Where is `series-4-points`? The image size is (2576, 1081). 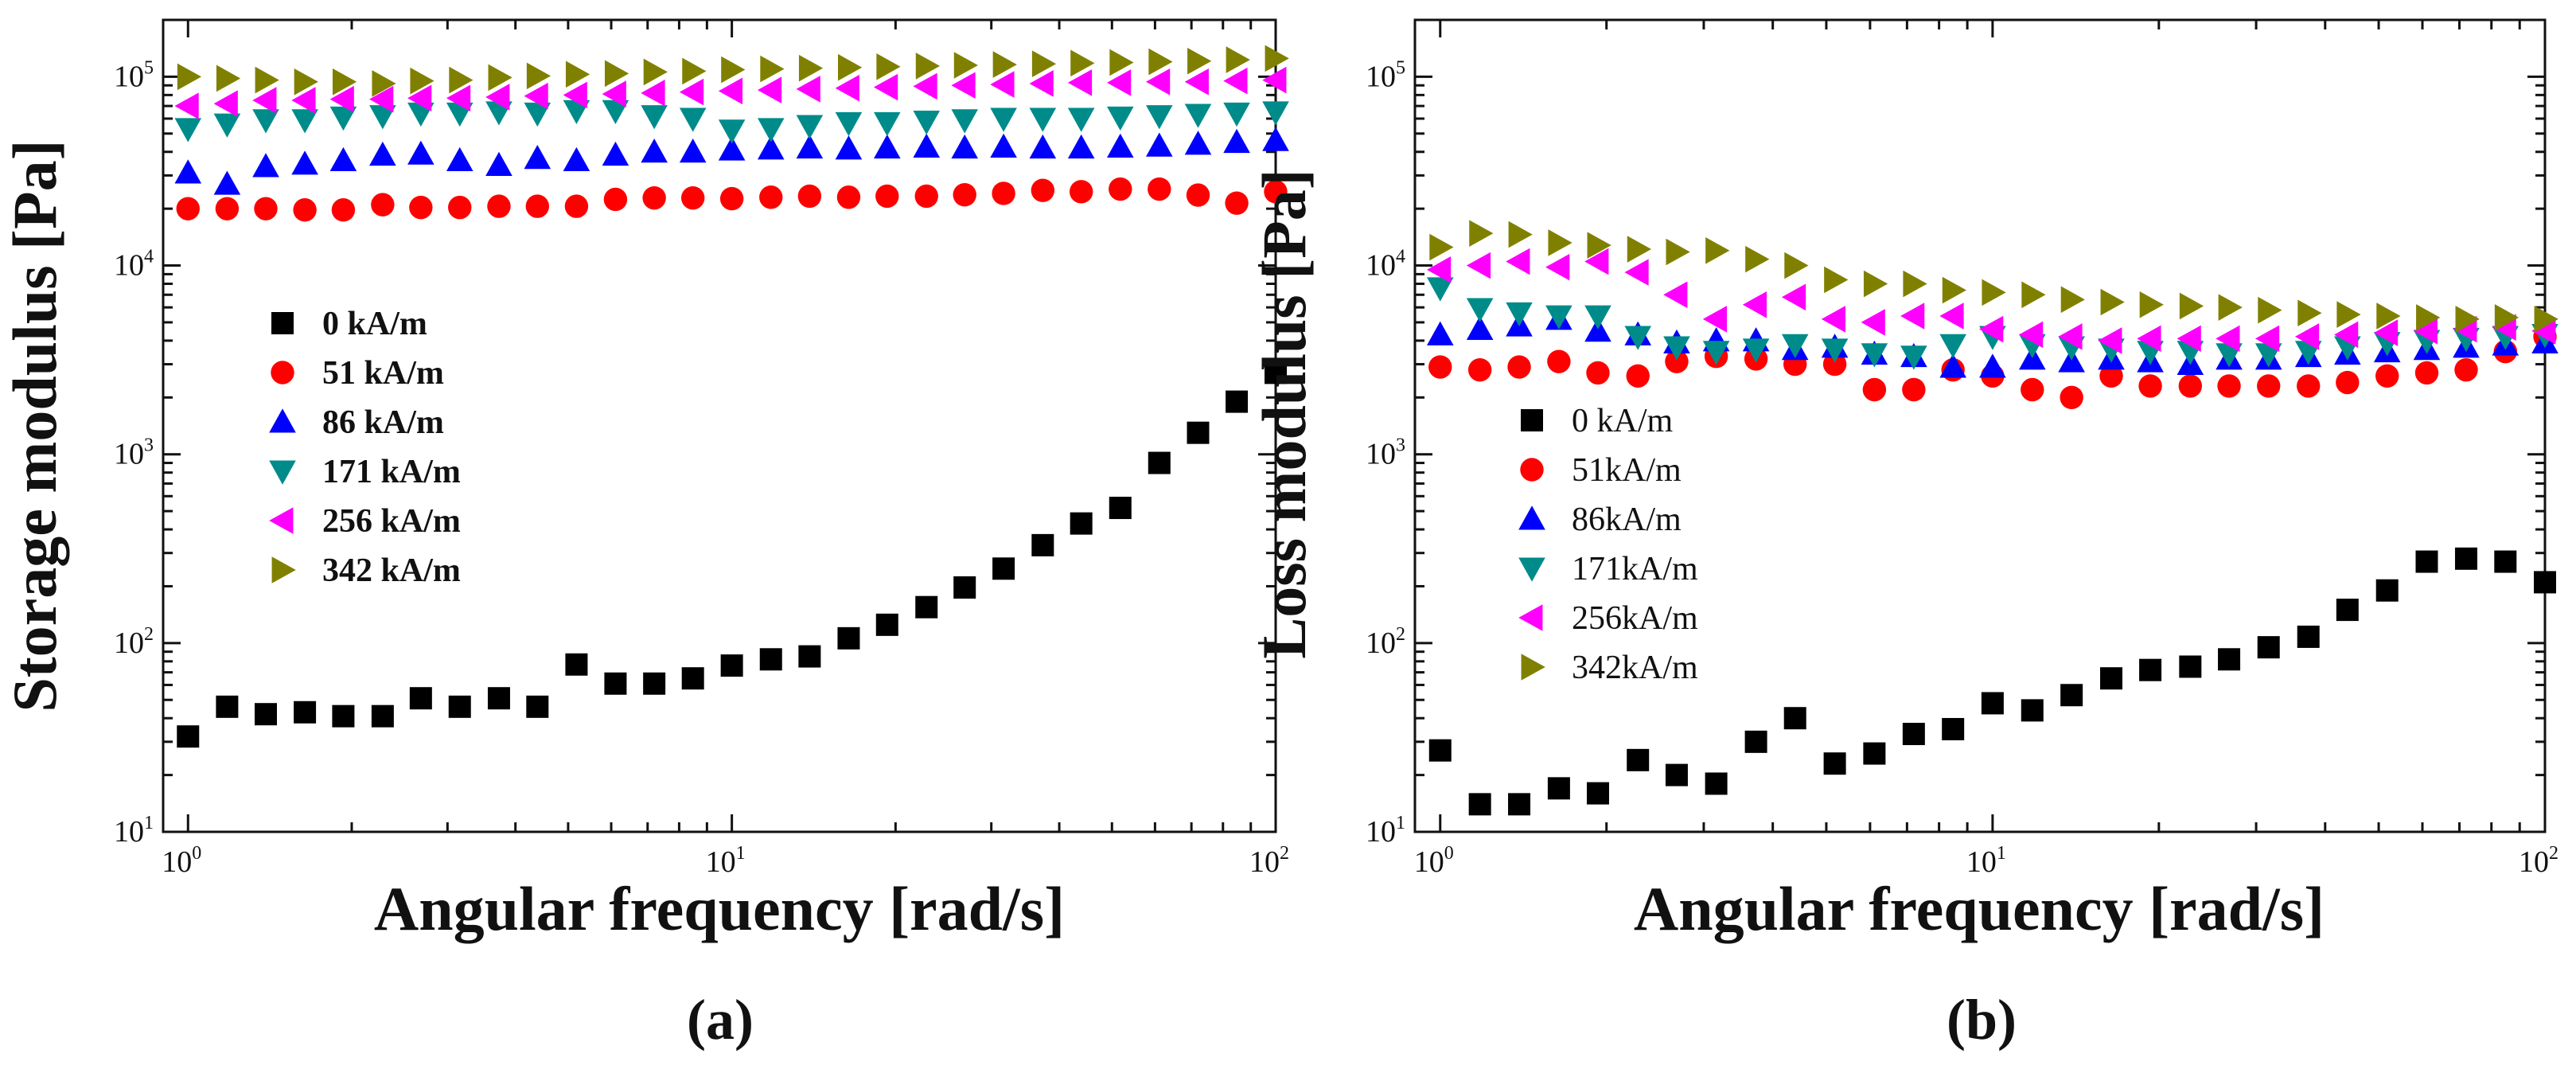
series-4-points is located at coordinates (730, 92).